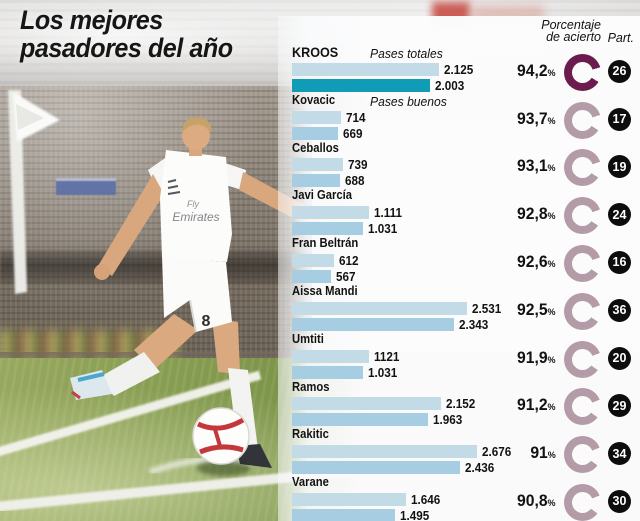 The image size is (640, 521). Describe the element at coordinates (349, 260) in the screenshot. I see `total-passes-value: 612` at that location.